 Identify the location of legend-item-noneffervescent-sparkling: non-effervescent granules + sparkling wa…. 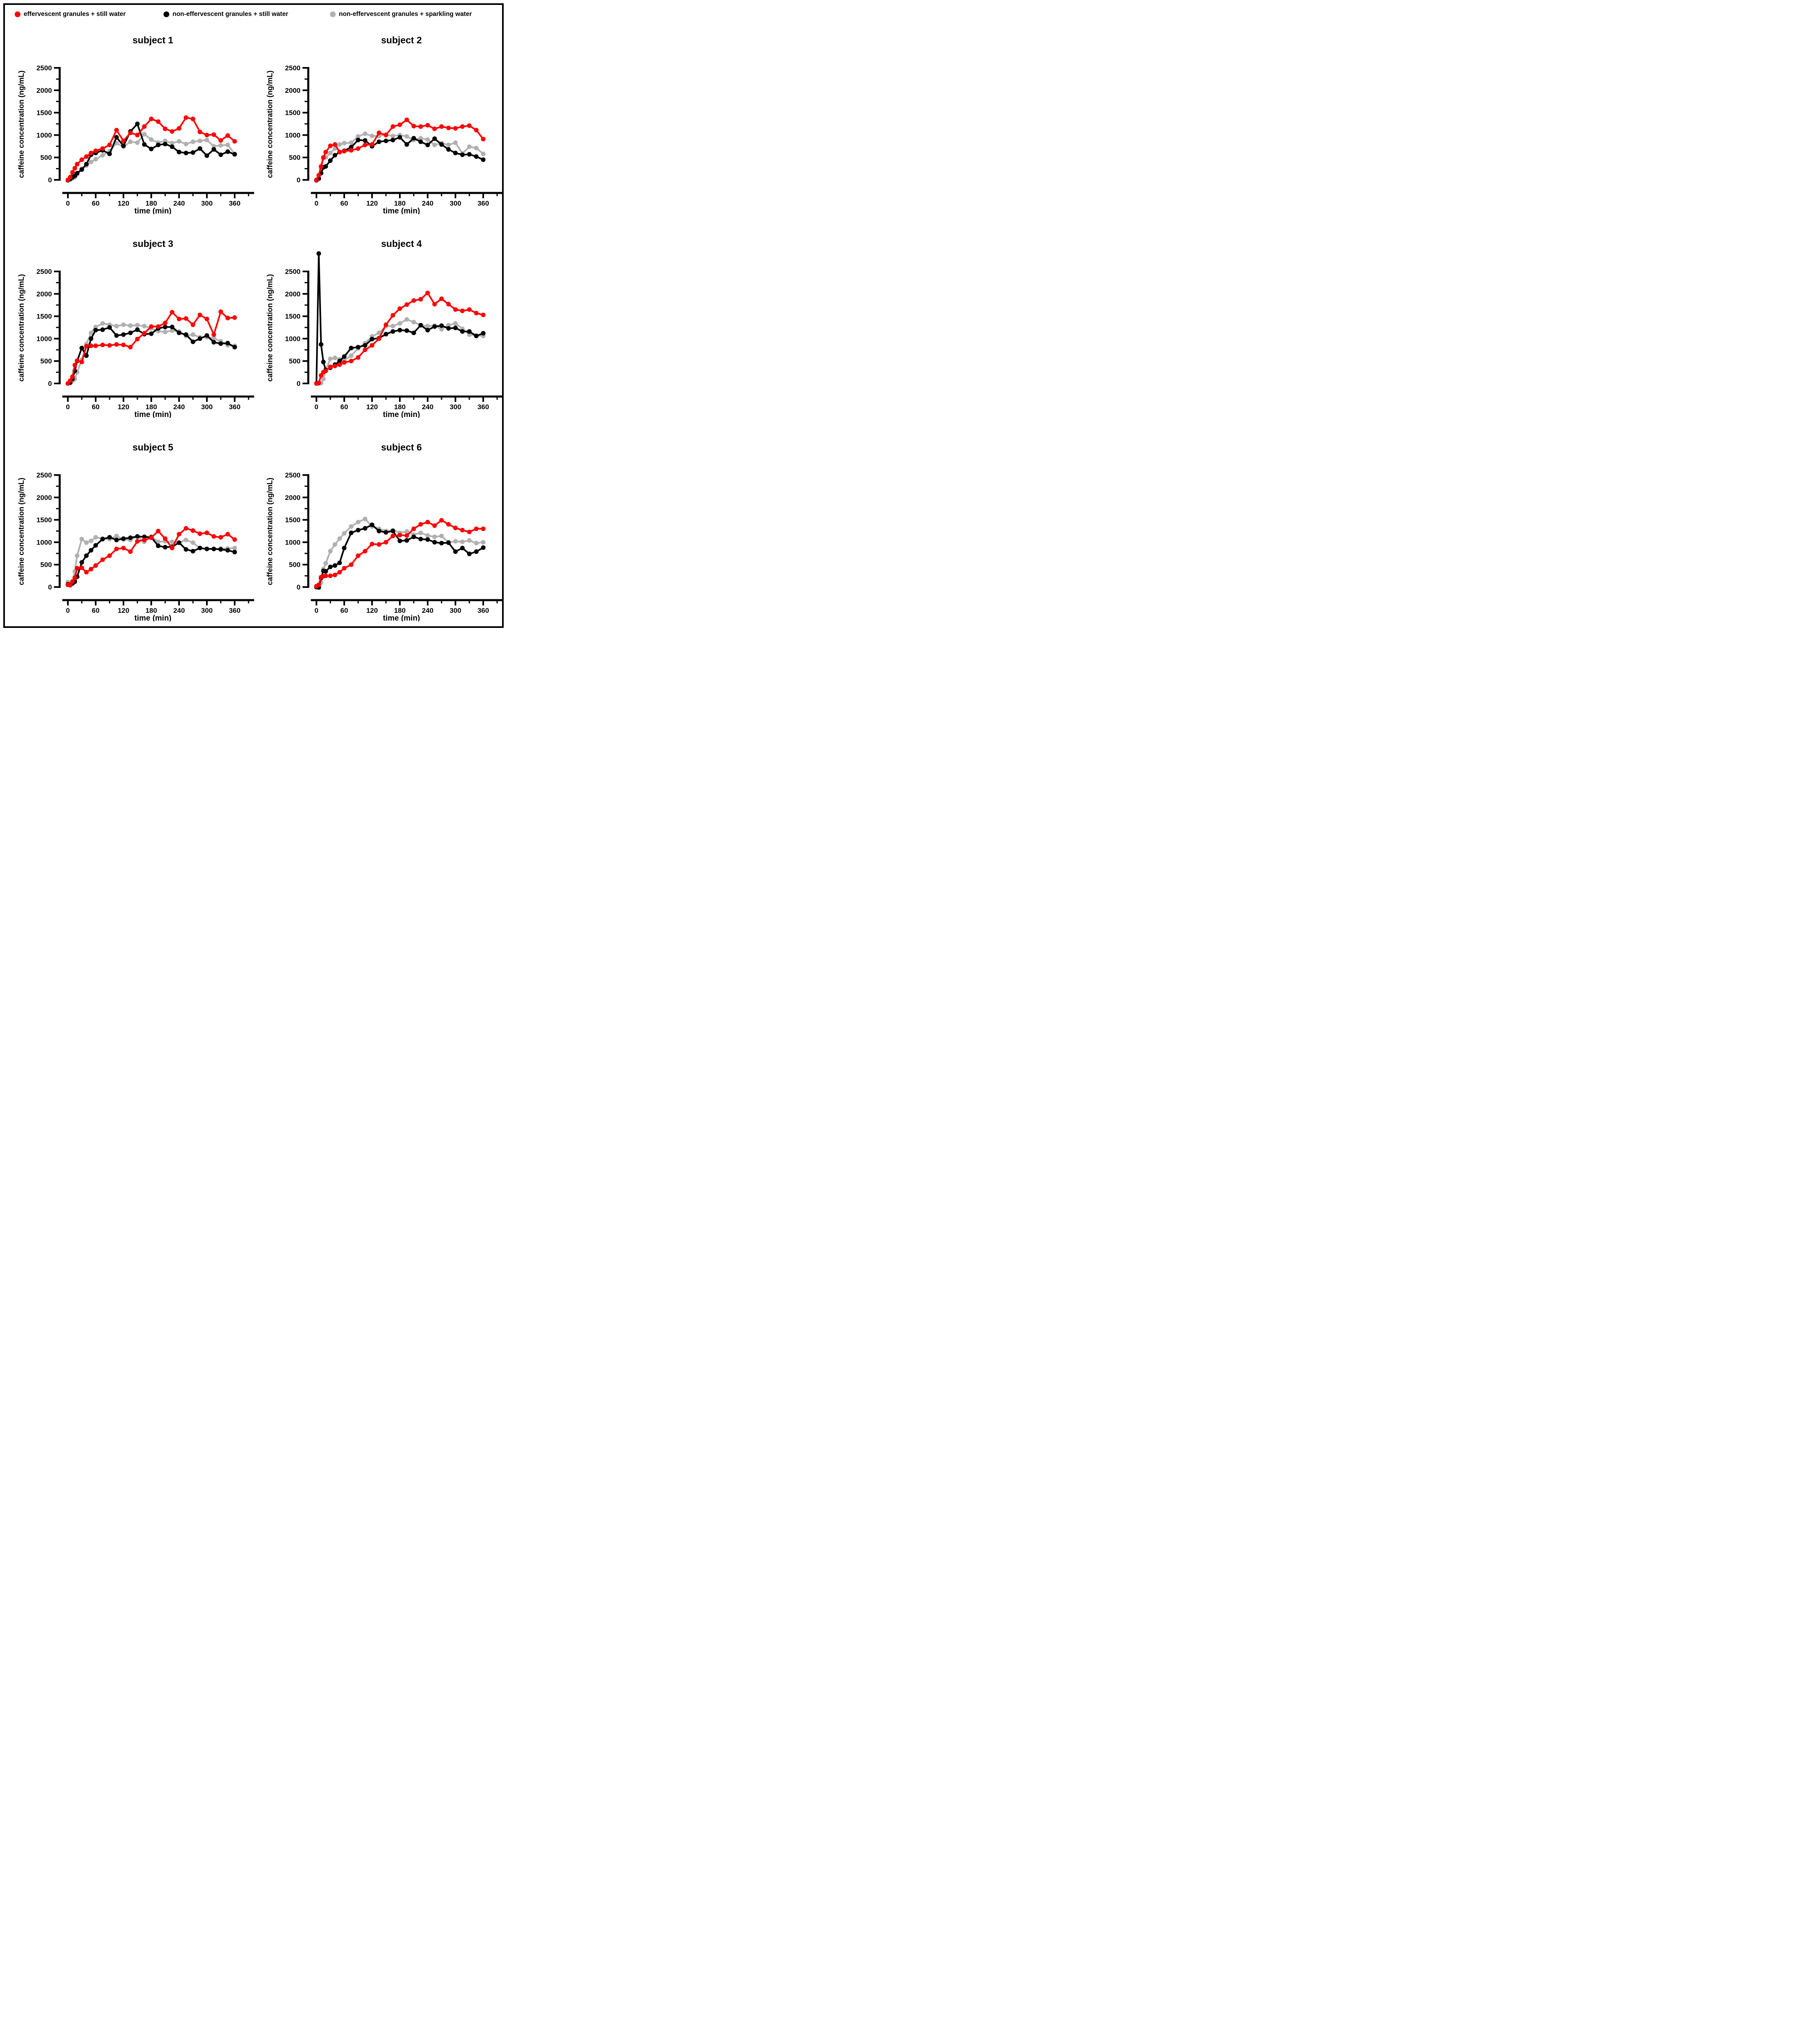
(401, 14).